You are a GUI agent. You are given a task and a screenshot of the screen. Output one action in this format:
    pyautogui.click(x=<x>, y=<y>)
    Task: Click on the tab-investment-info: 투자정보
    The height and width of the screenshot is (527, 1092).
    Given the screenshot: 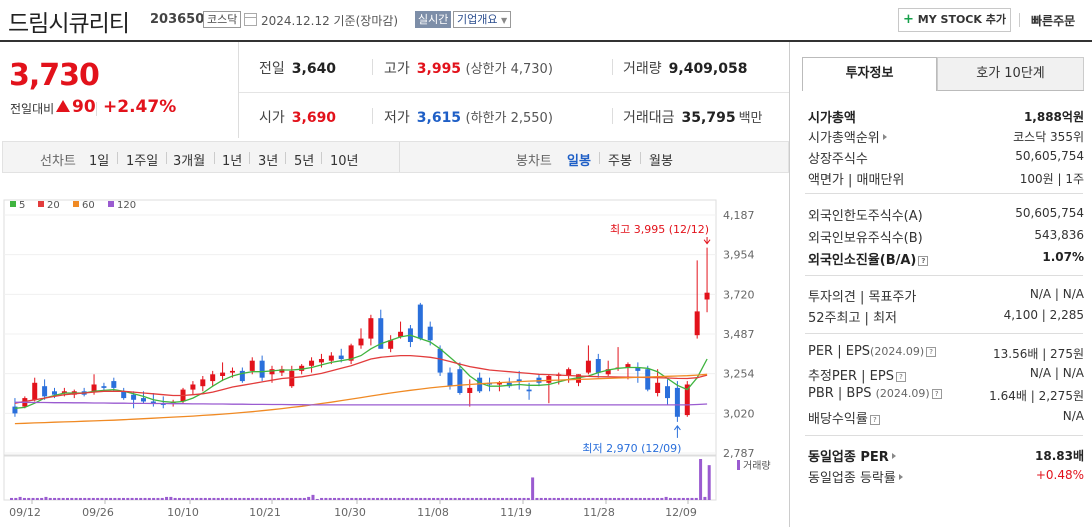 What is the action you would take?
    pyautogui.click(x=869, y=74)
    